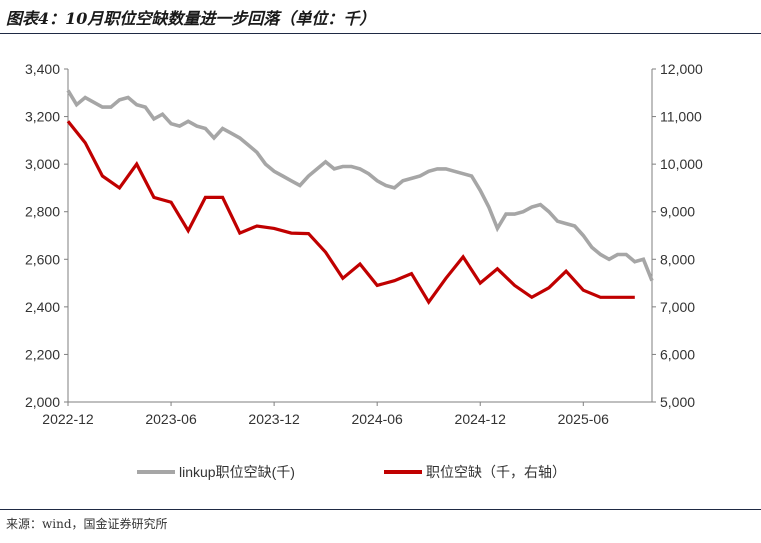 This screenshot has width=761, height=543. Describe the element at coordinates (68, 419) in the screenshot. I see `x-tick-label: 2022-12` at that location.